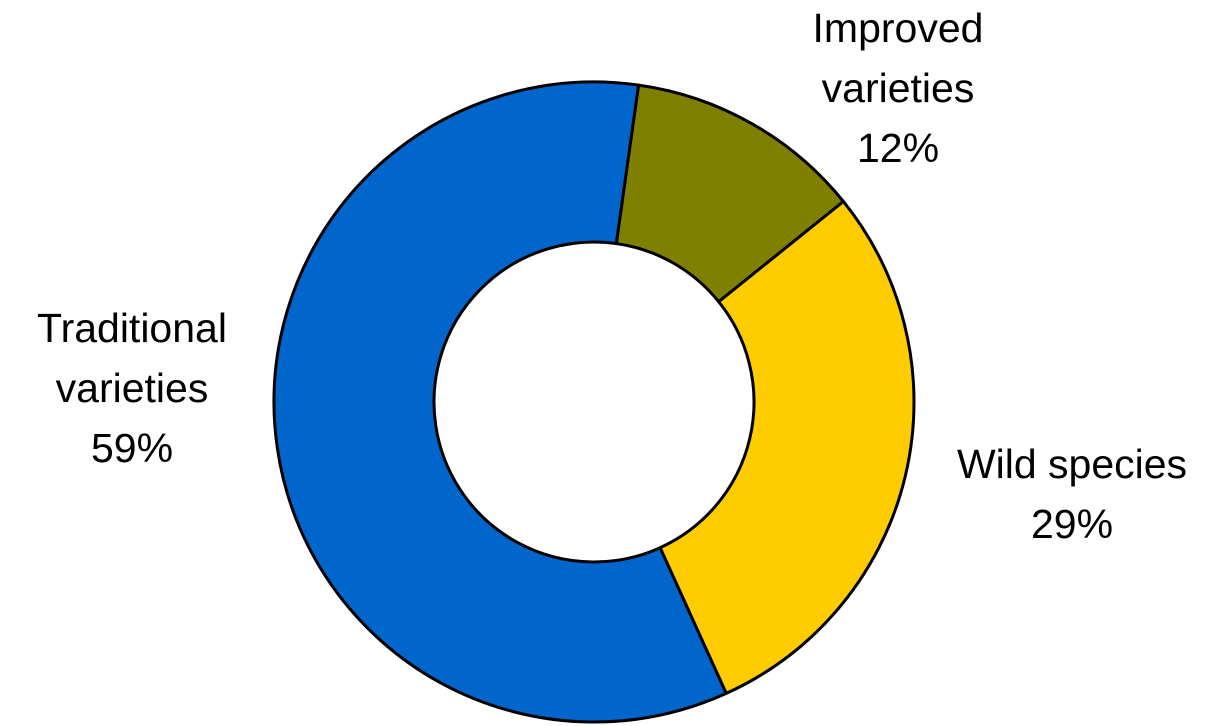 The height and width of the screenshot is (726, 1224). What do you see at coordinates (898, 88) in the screenshot?
I see `slice-label-improved-varieties: Improved varieties 12%` at bounding box center [898, 88].